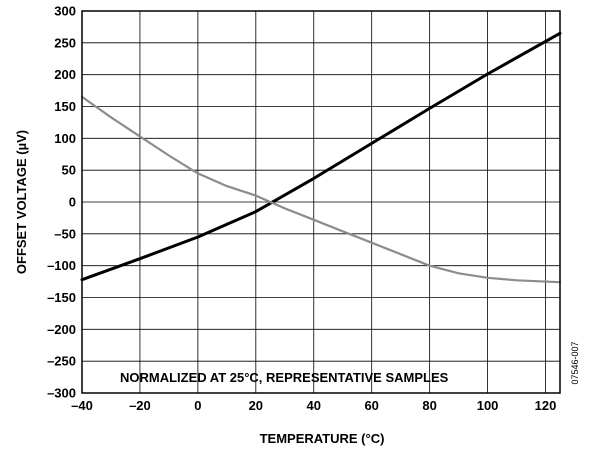 The width and height of the screenshot is (595, 451). I want to click on y-tick-label-6: 0, so click(72, 202).